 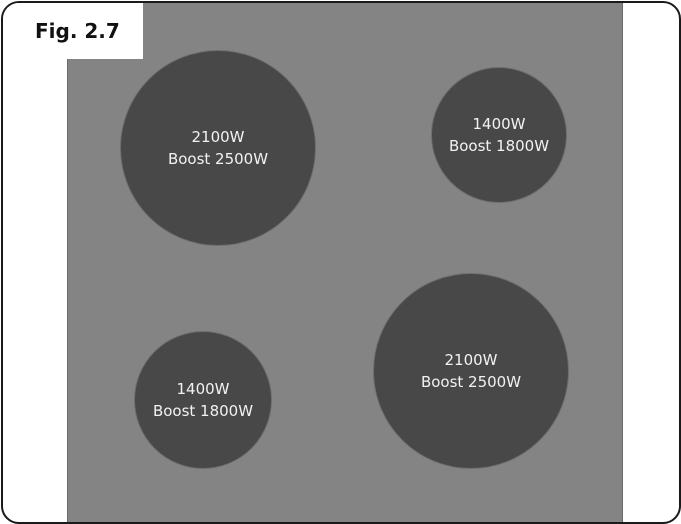 I want to click on figure-label: Fig. 2.7, so click(x=73, y=31).